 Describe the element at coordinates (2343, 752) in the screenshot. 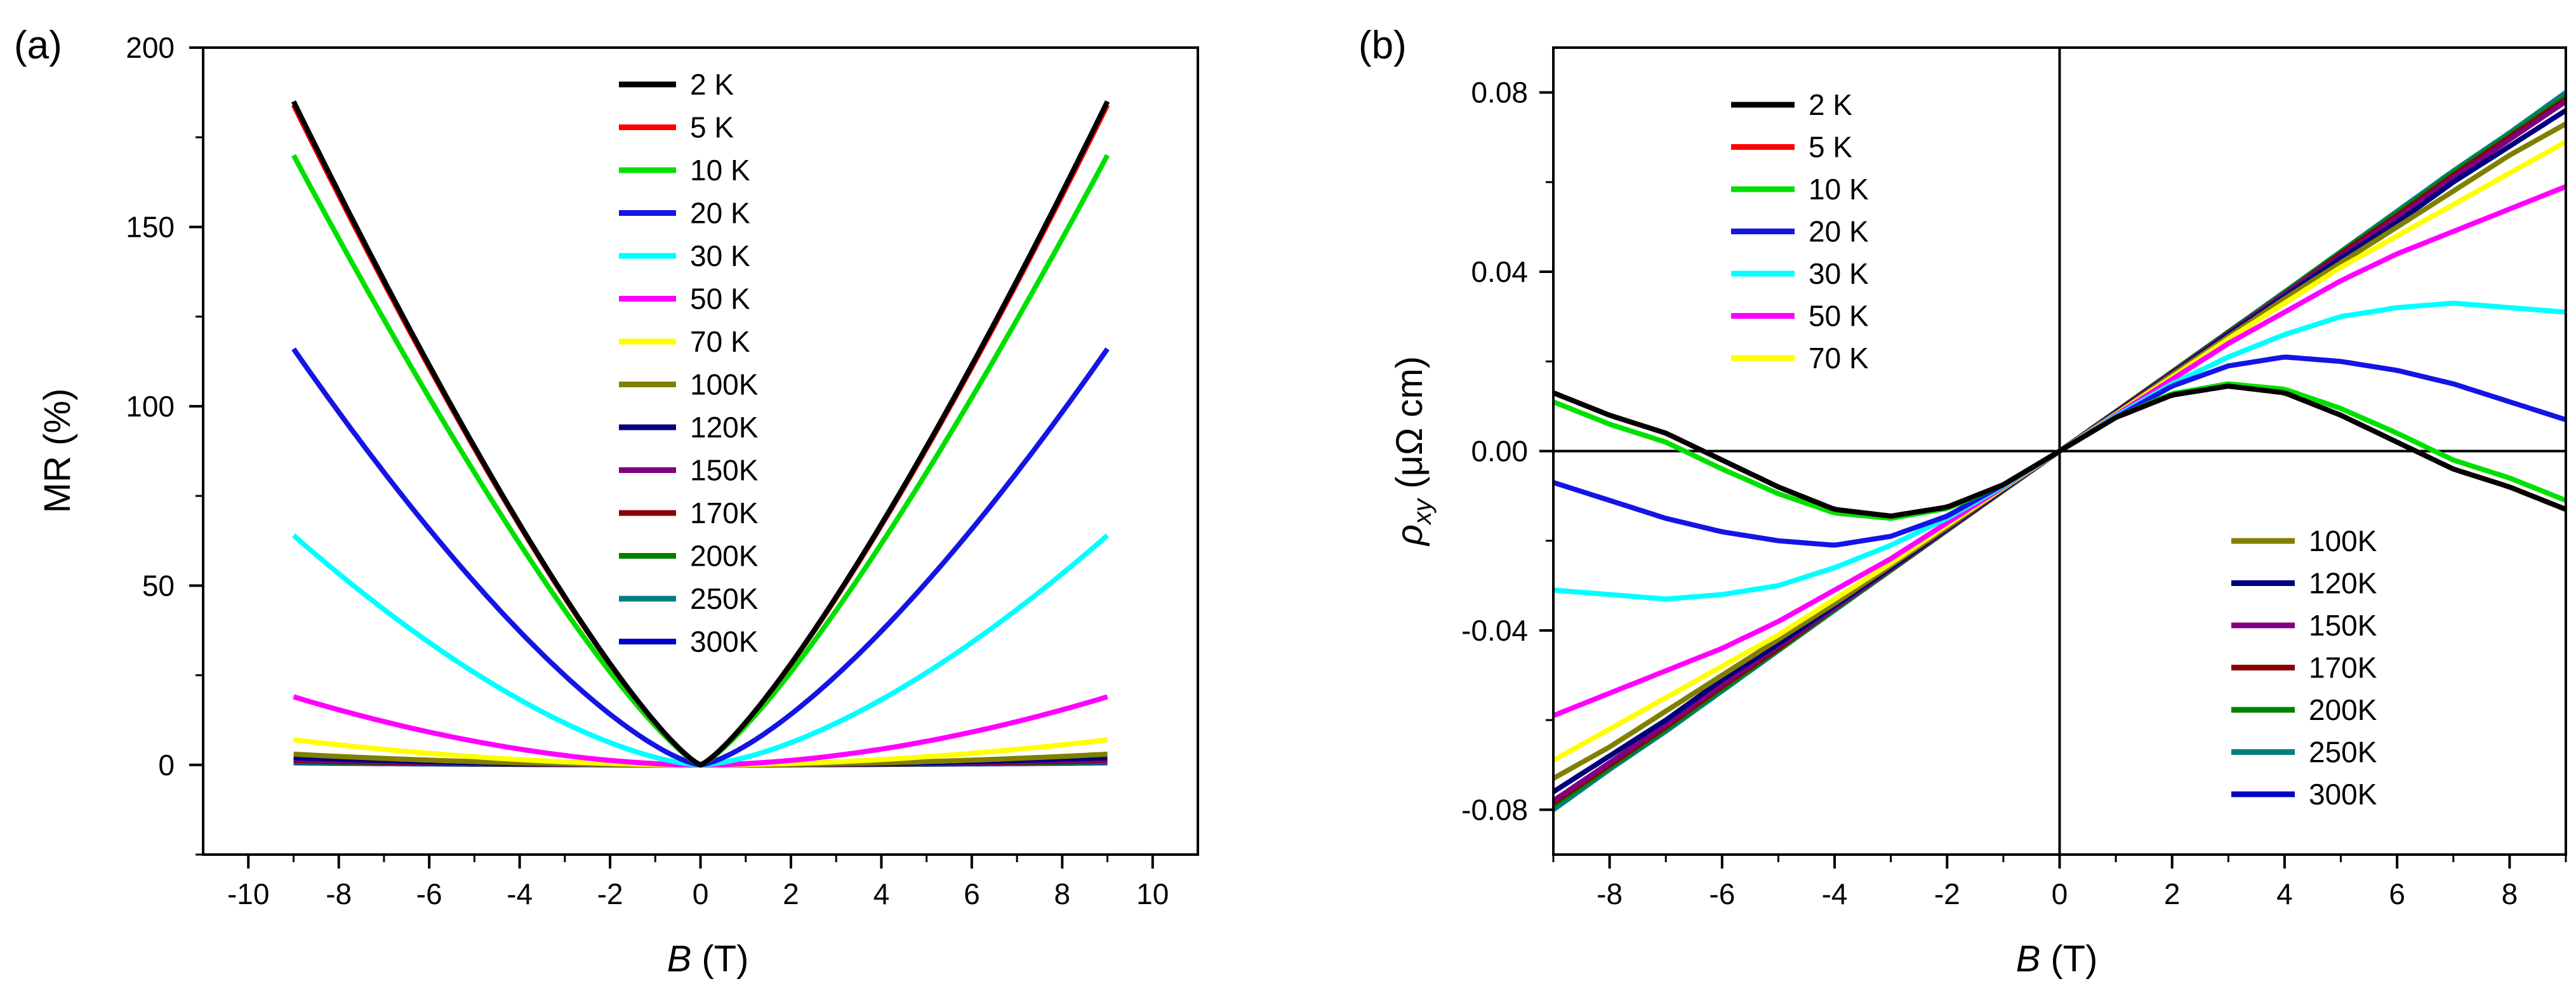

I see `panel-b-legend-label-250k: 250K` at that location.